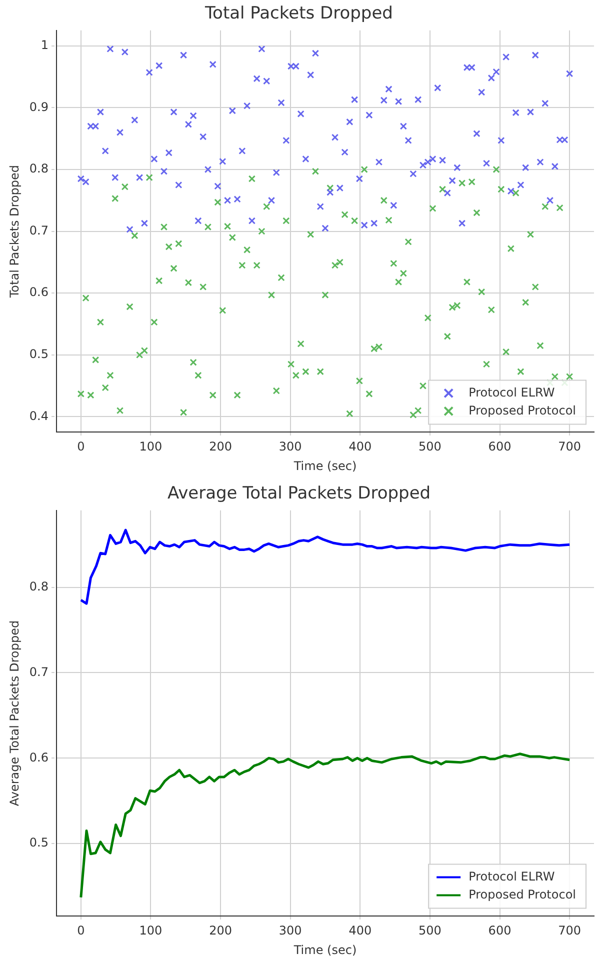 The image size is (600, 964). What do you see at coordinates (298, 14) in the screenshot?
I see `chart-title: Total Packets Dropped` at bounding box center [298, 14].